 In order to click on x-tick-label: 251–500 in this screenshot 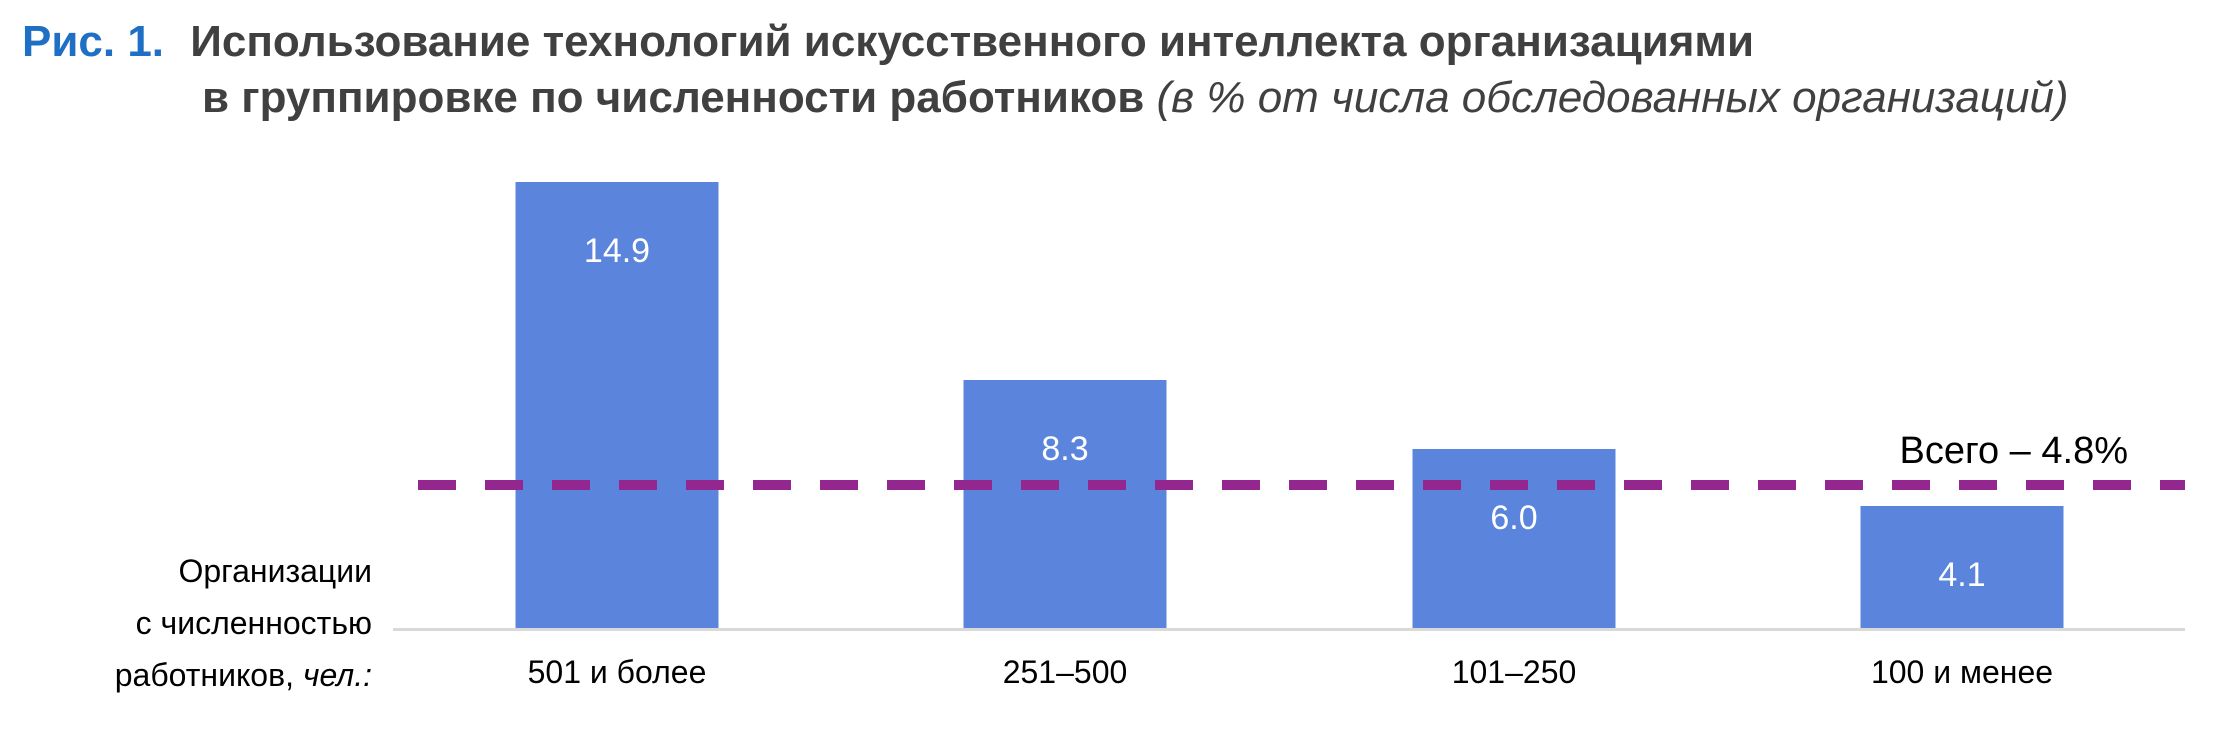, I will do `click(1065, 672)`.